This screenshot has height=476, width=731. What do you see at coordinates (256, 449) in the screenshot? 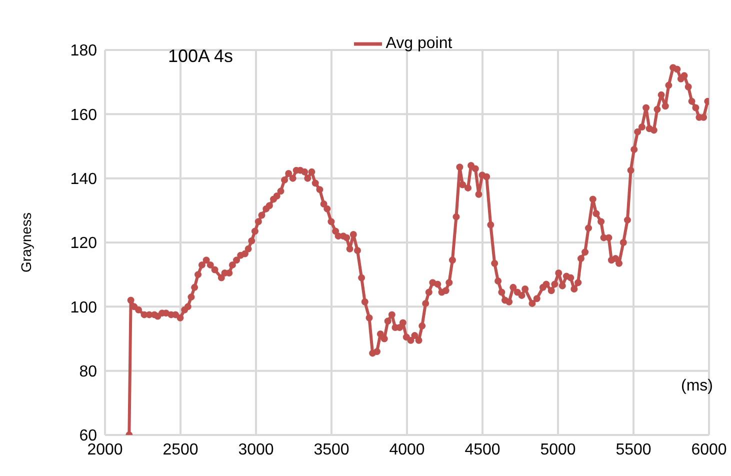
I see `x-tick-label: 3000` at bounding box center [256, 449].